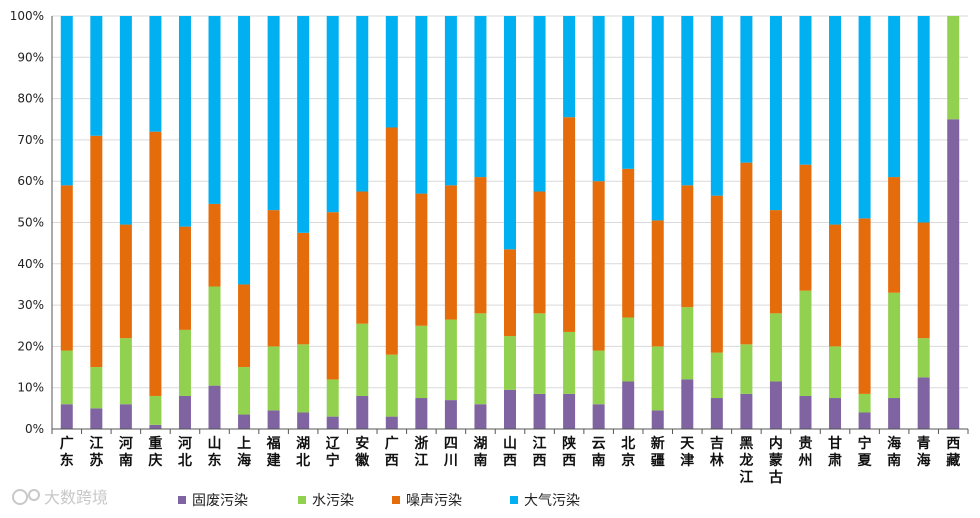  I want to click on x-category-label: 上海, so click(244, 452).